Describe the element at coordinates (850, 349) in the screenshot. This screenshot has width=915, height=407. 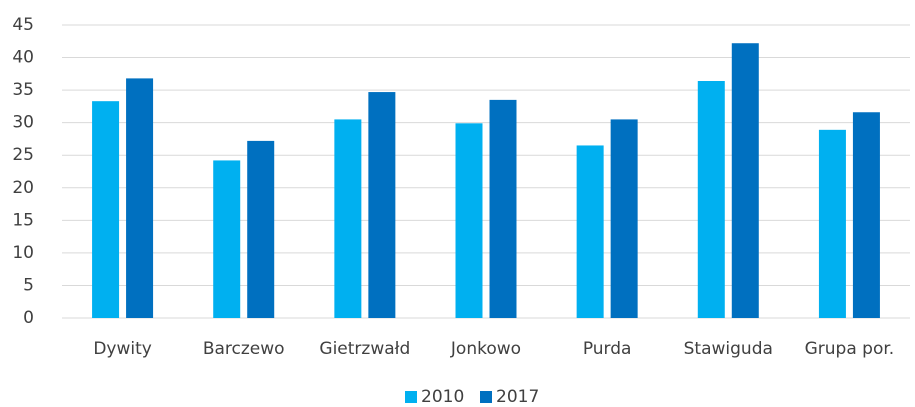
I see `x-tick-label: Grupa por.` at that location.